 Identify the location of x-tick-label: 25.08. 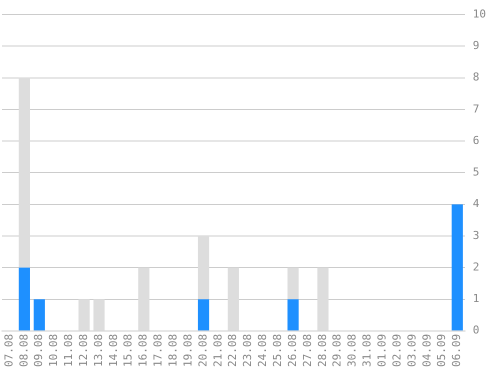
(277, 351).